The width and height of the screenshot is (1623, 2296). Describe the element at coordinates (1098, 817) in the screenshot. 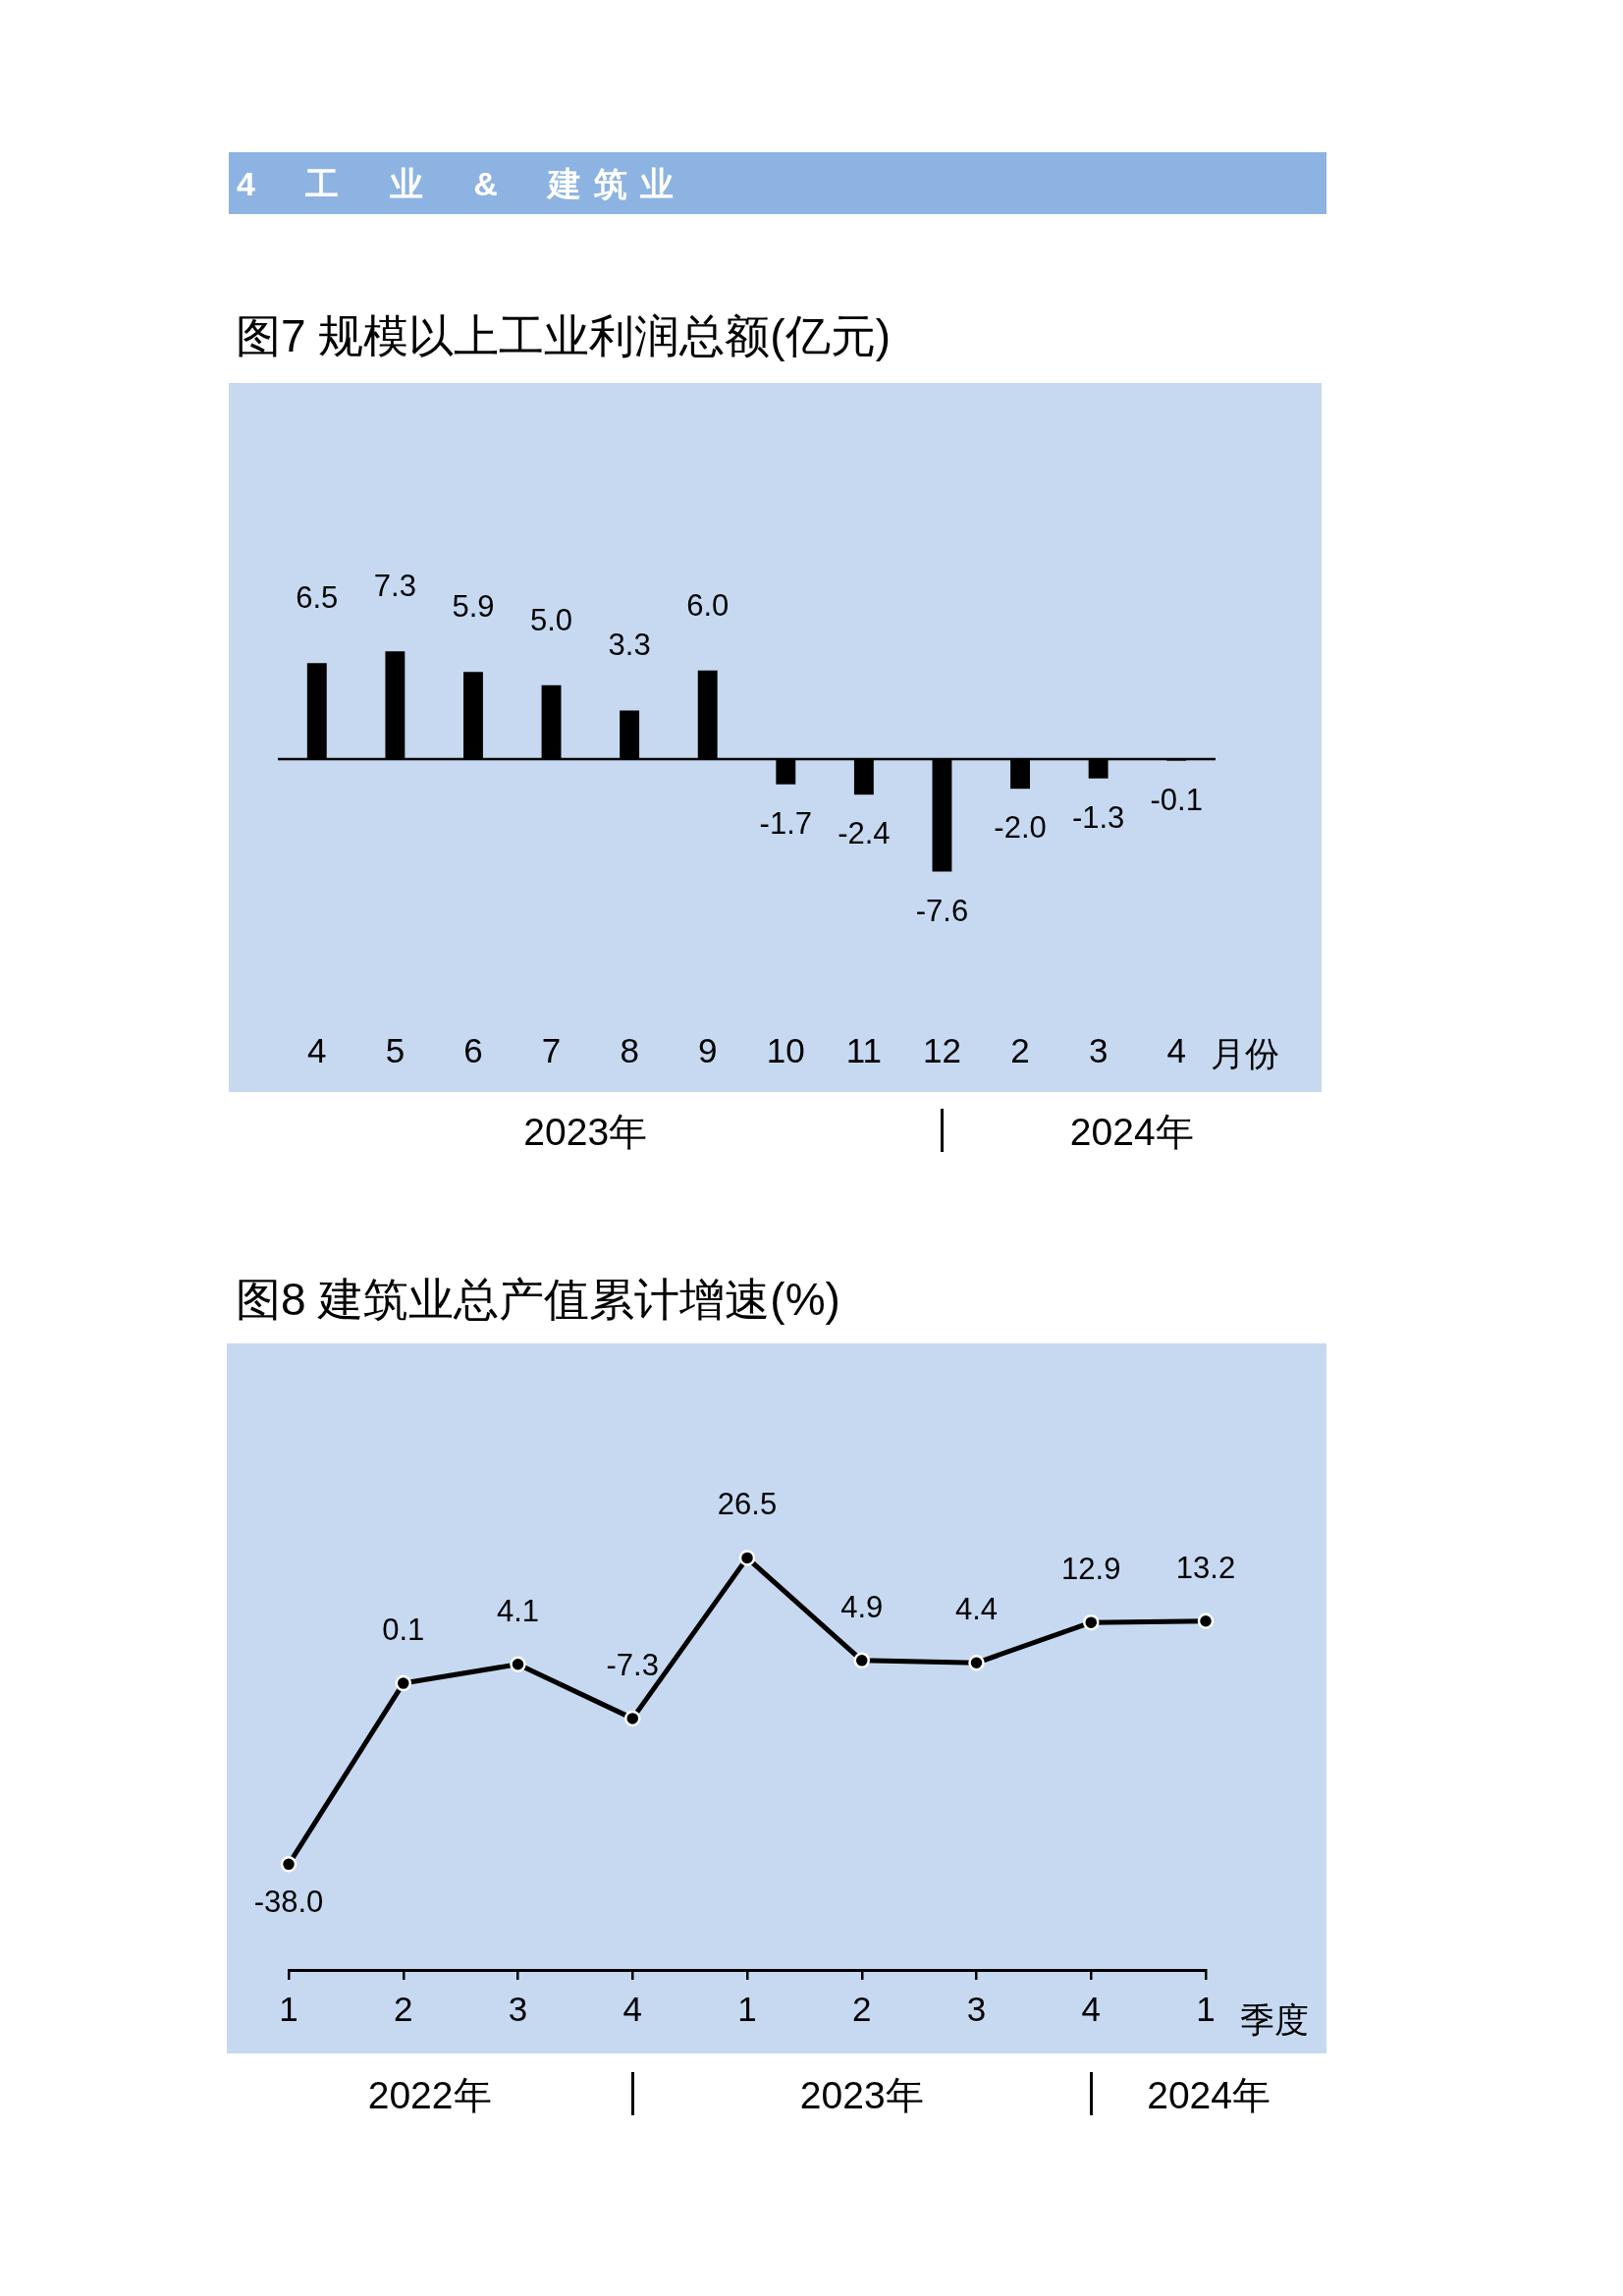

I see `data-label: -1.3` at that location.